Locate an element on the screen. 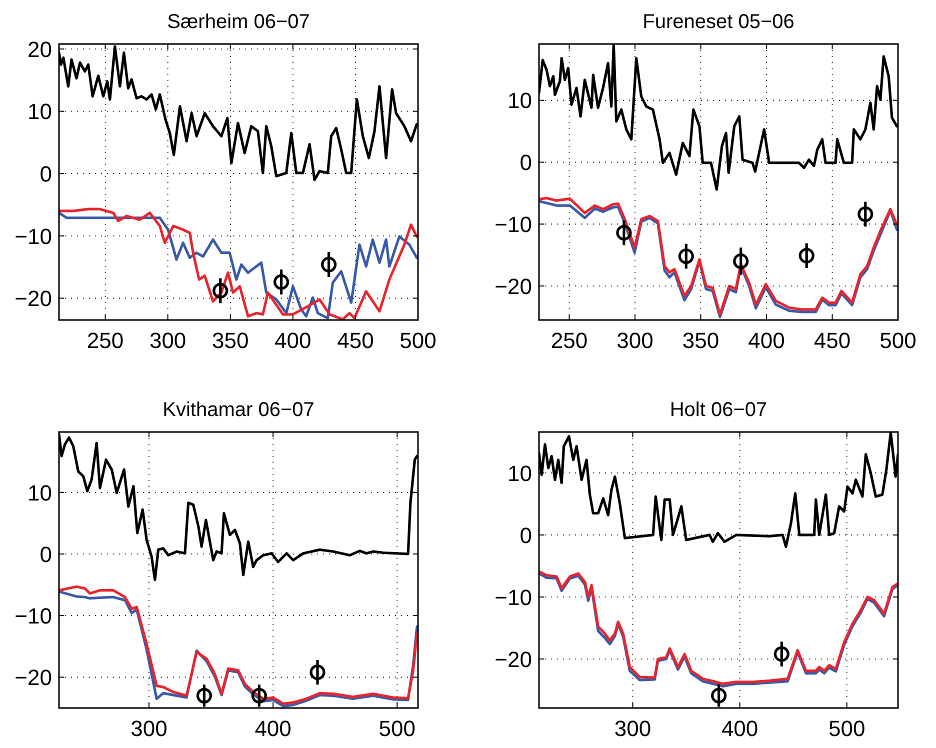 The image size is (936, 748). chart-title: Særheim 06−07 is located at coordinates (238, 22).